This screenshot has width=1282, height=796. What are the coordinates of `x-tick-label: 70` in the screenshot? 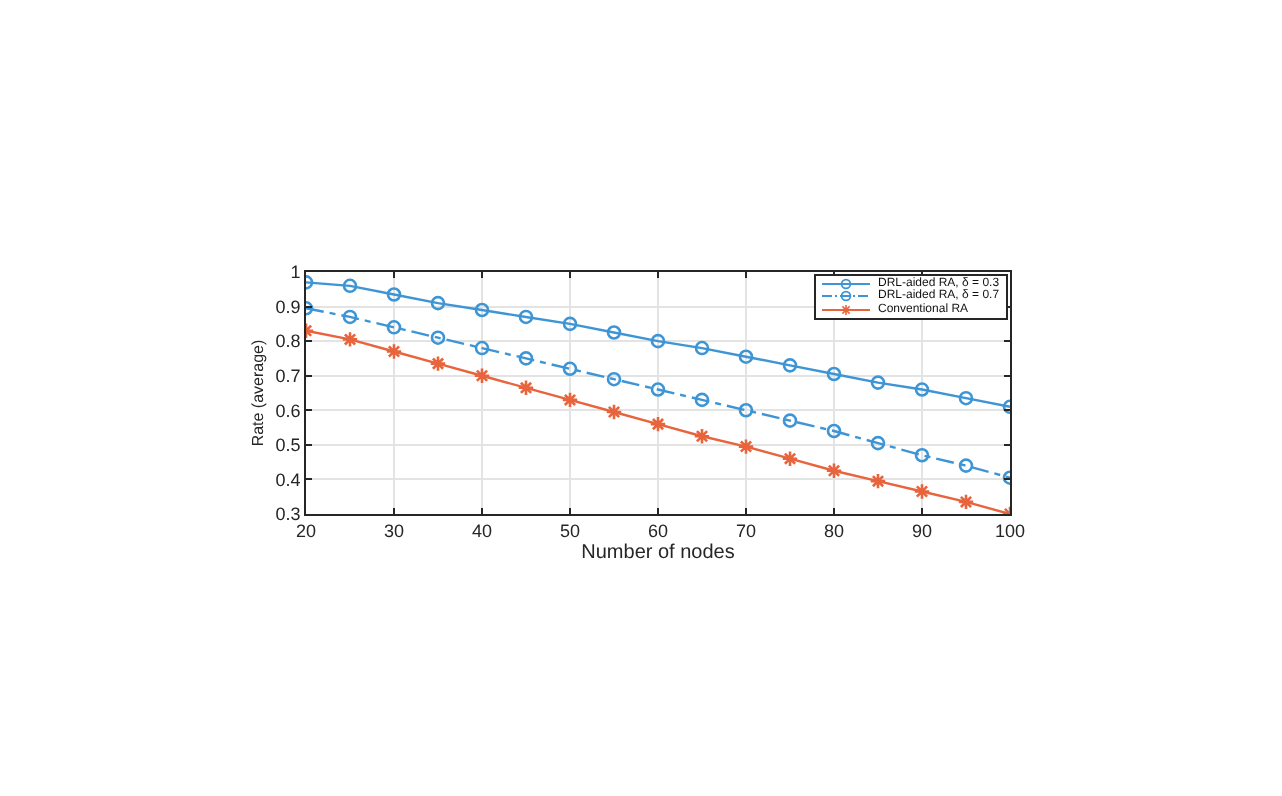 It's located at (746, 531).